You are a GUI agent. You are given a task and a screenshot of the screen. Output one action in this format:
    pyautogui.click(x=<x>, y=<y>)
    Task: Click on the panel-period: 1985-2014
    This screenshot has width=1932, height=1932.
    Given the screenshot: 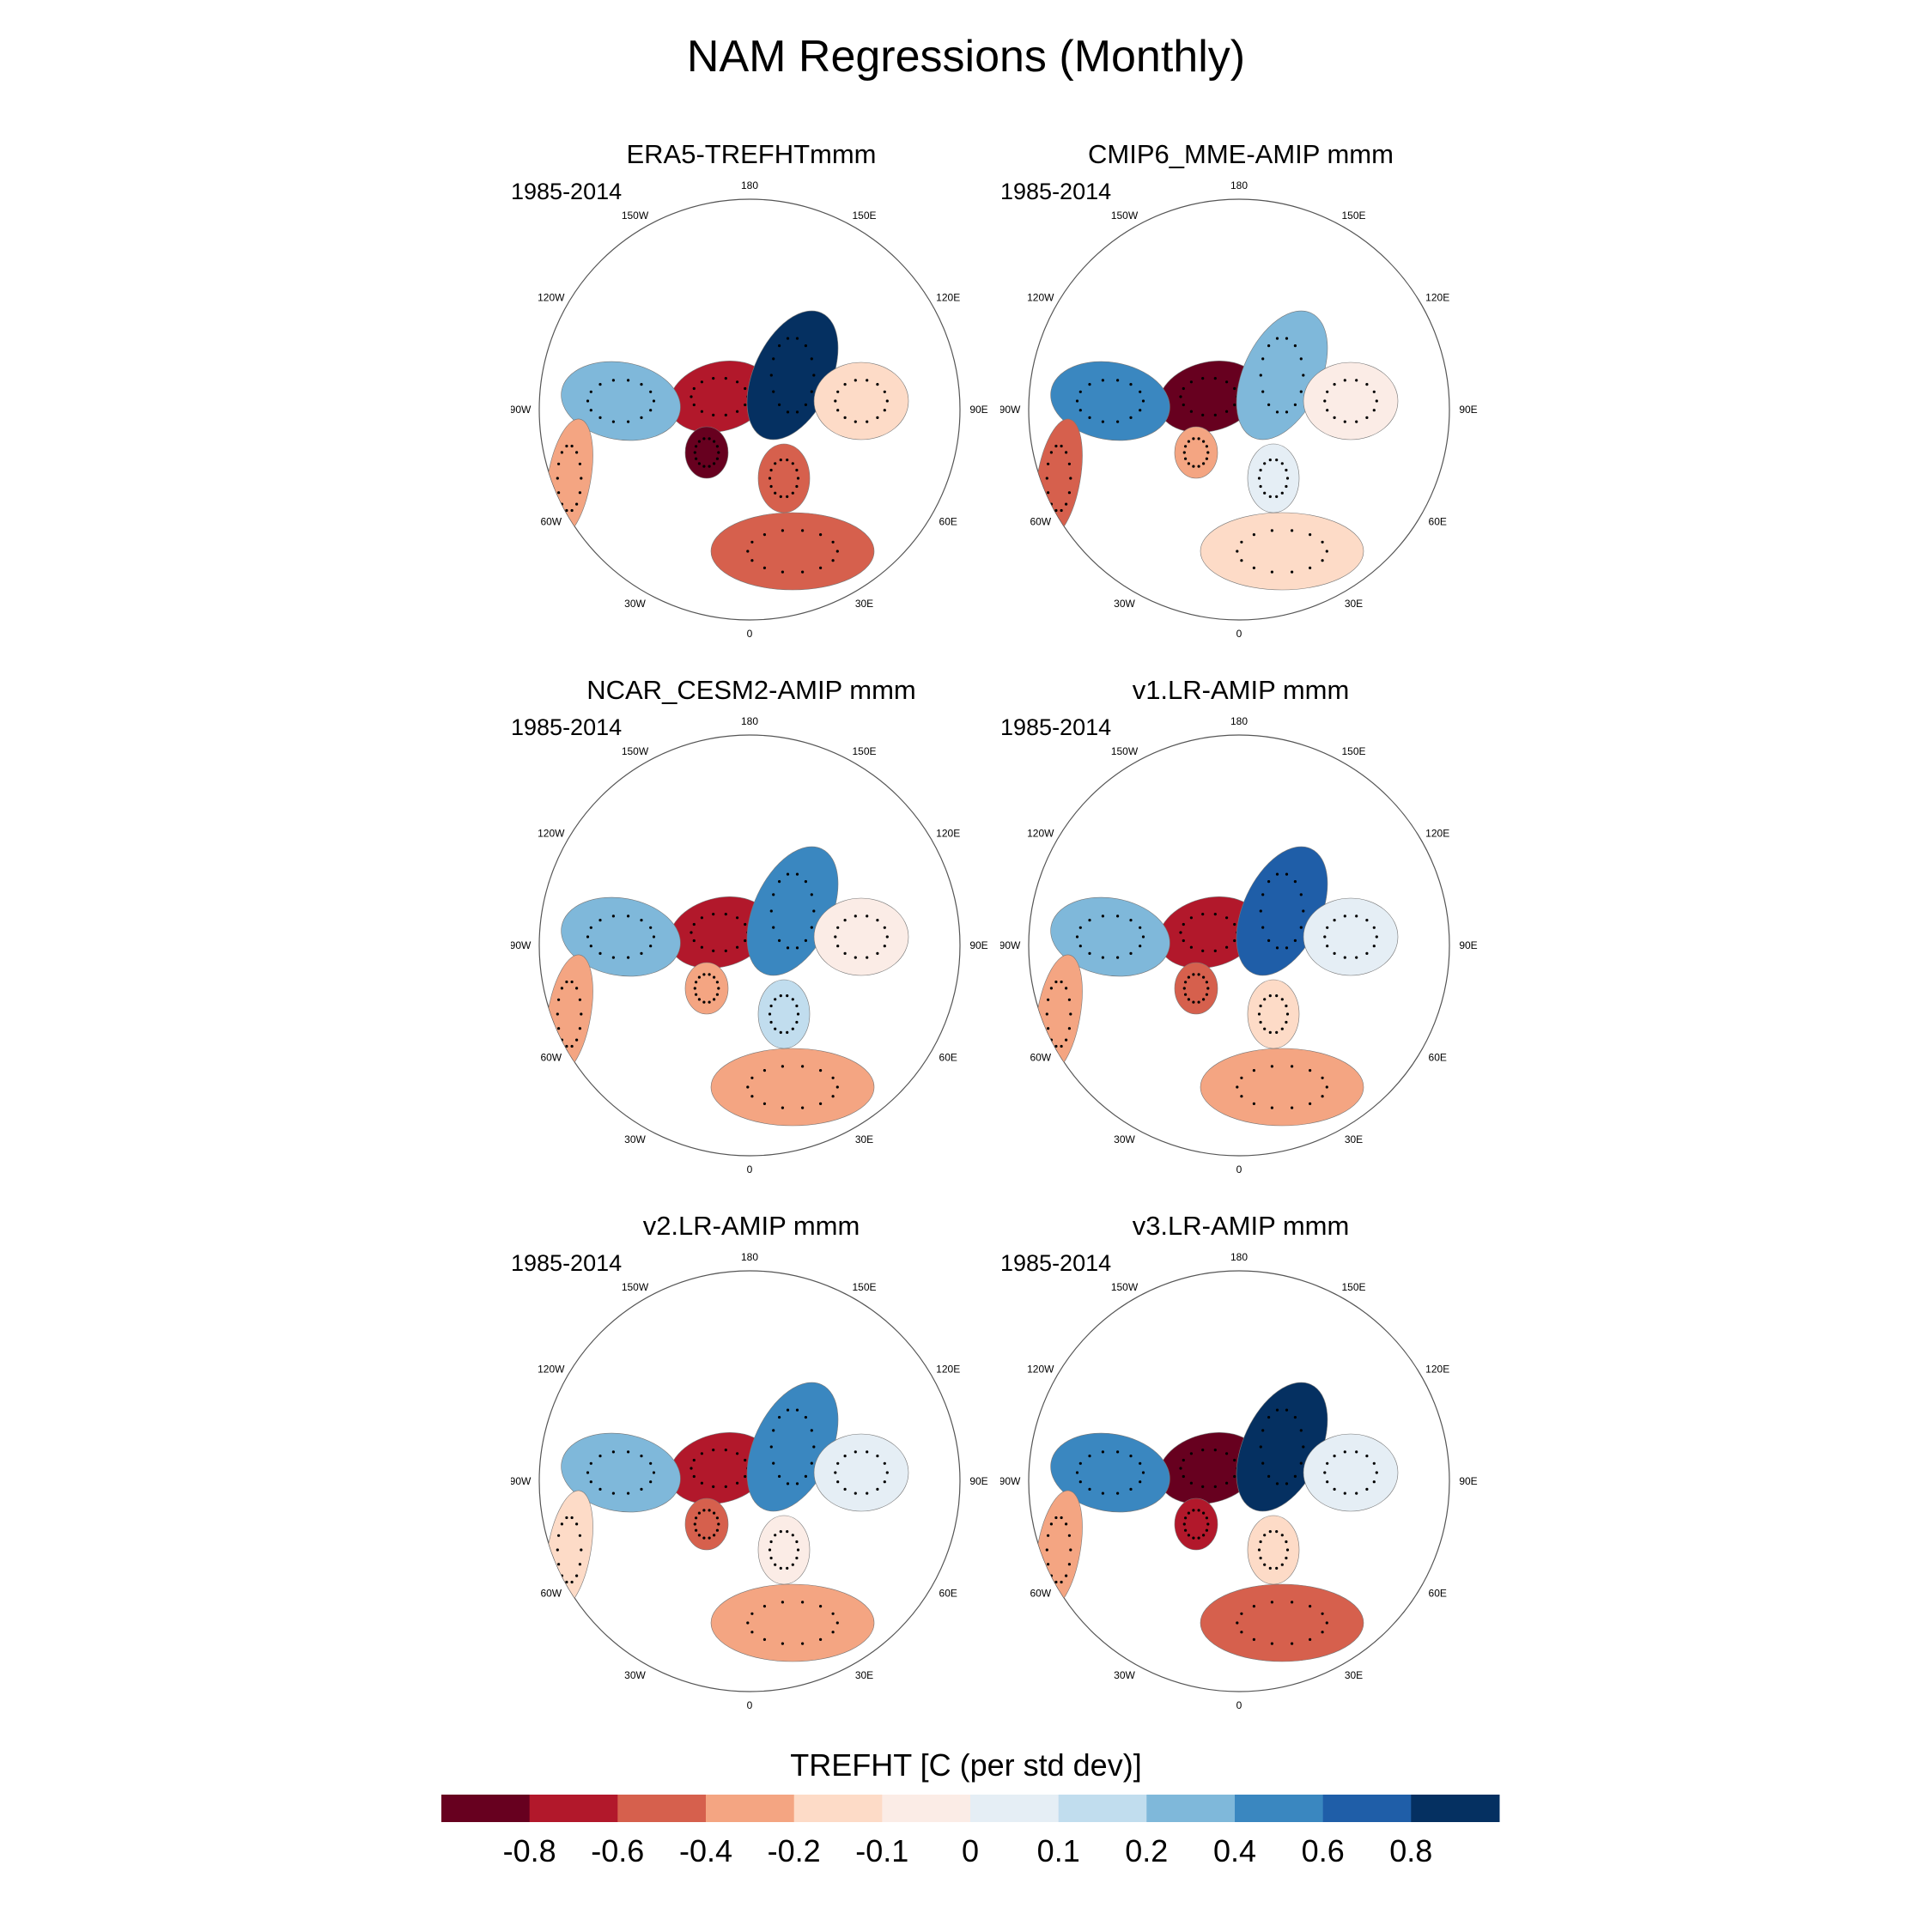 What is the action you would take?
    pyautogui.click(x=1056, y=1263)
    